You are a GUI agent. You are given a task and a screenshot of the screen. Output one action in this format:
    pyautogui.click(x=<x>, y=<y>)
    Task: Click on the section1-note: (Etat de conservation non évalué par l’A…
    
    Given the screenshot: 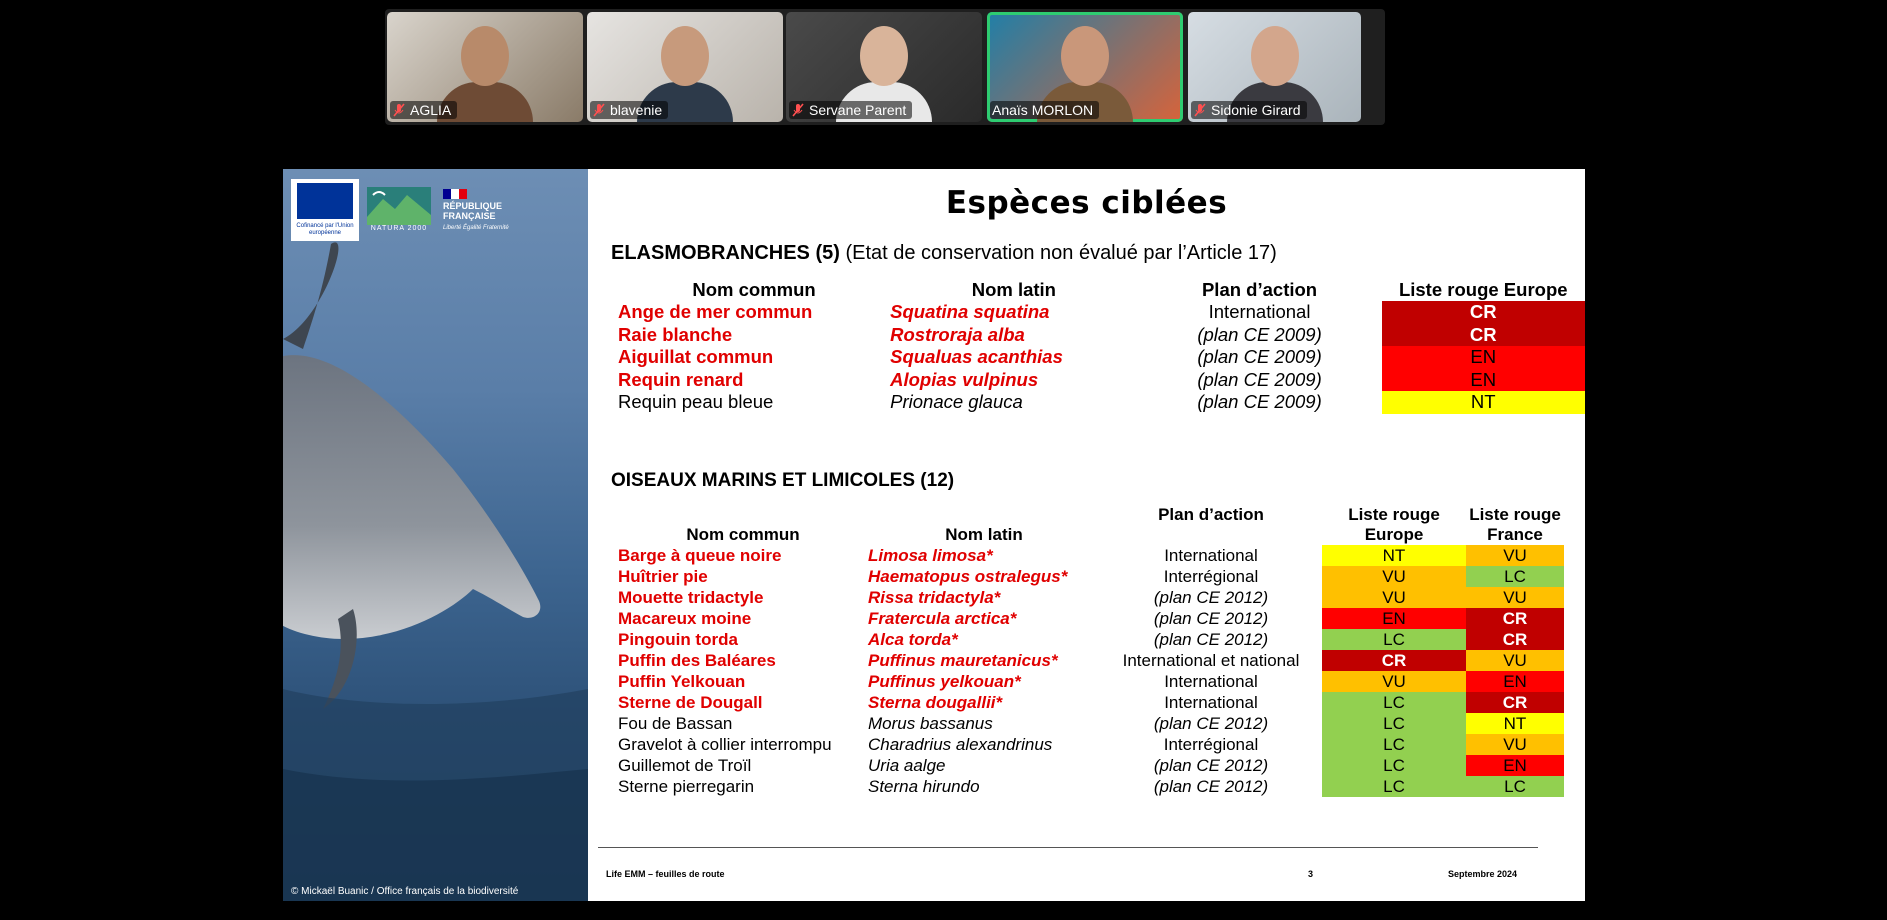 What is the action you would take?
    pyautogui.click(x=1058, y=253)
    